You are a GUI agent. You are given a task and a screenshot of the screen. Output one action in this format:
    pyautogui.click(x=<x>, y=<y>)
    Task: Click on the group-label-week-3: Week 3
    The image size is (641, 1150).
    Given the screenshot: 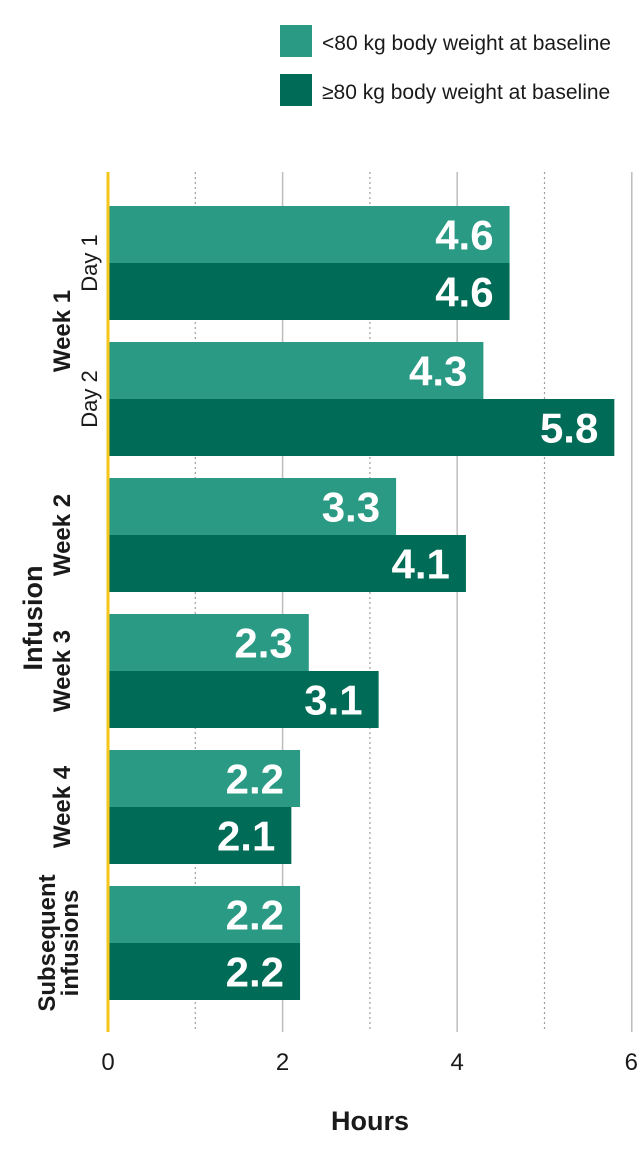 What is the action you would take?
    pyautogui.click(x=62, y=671)
    